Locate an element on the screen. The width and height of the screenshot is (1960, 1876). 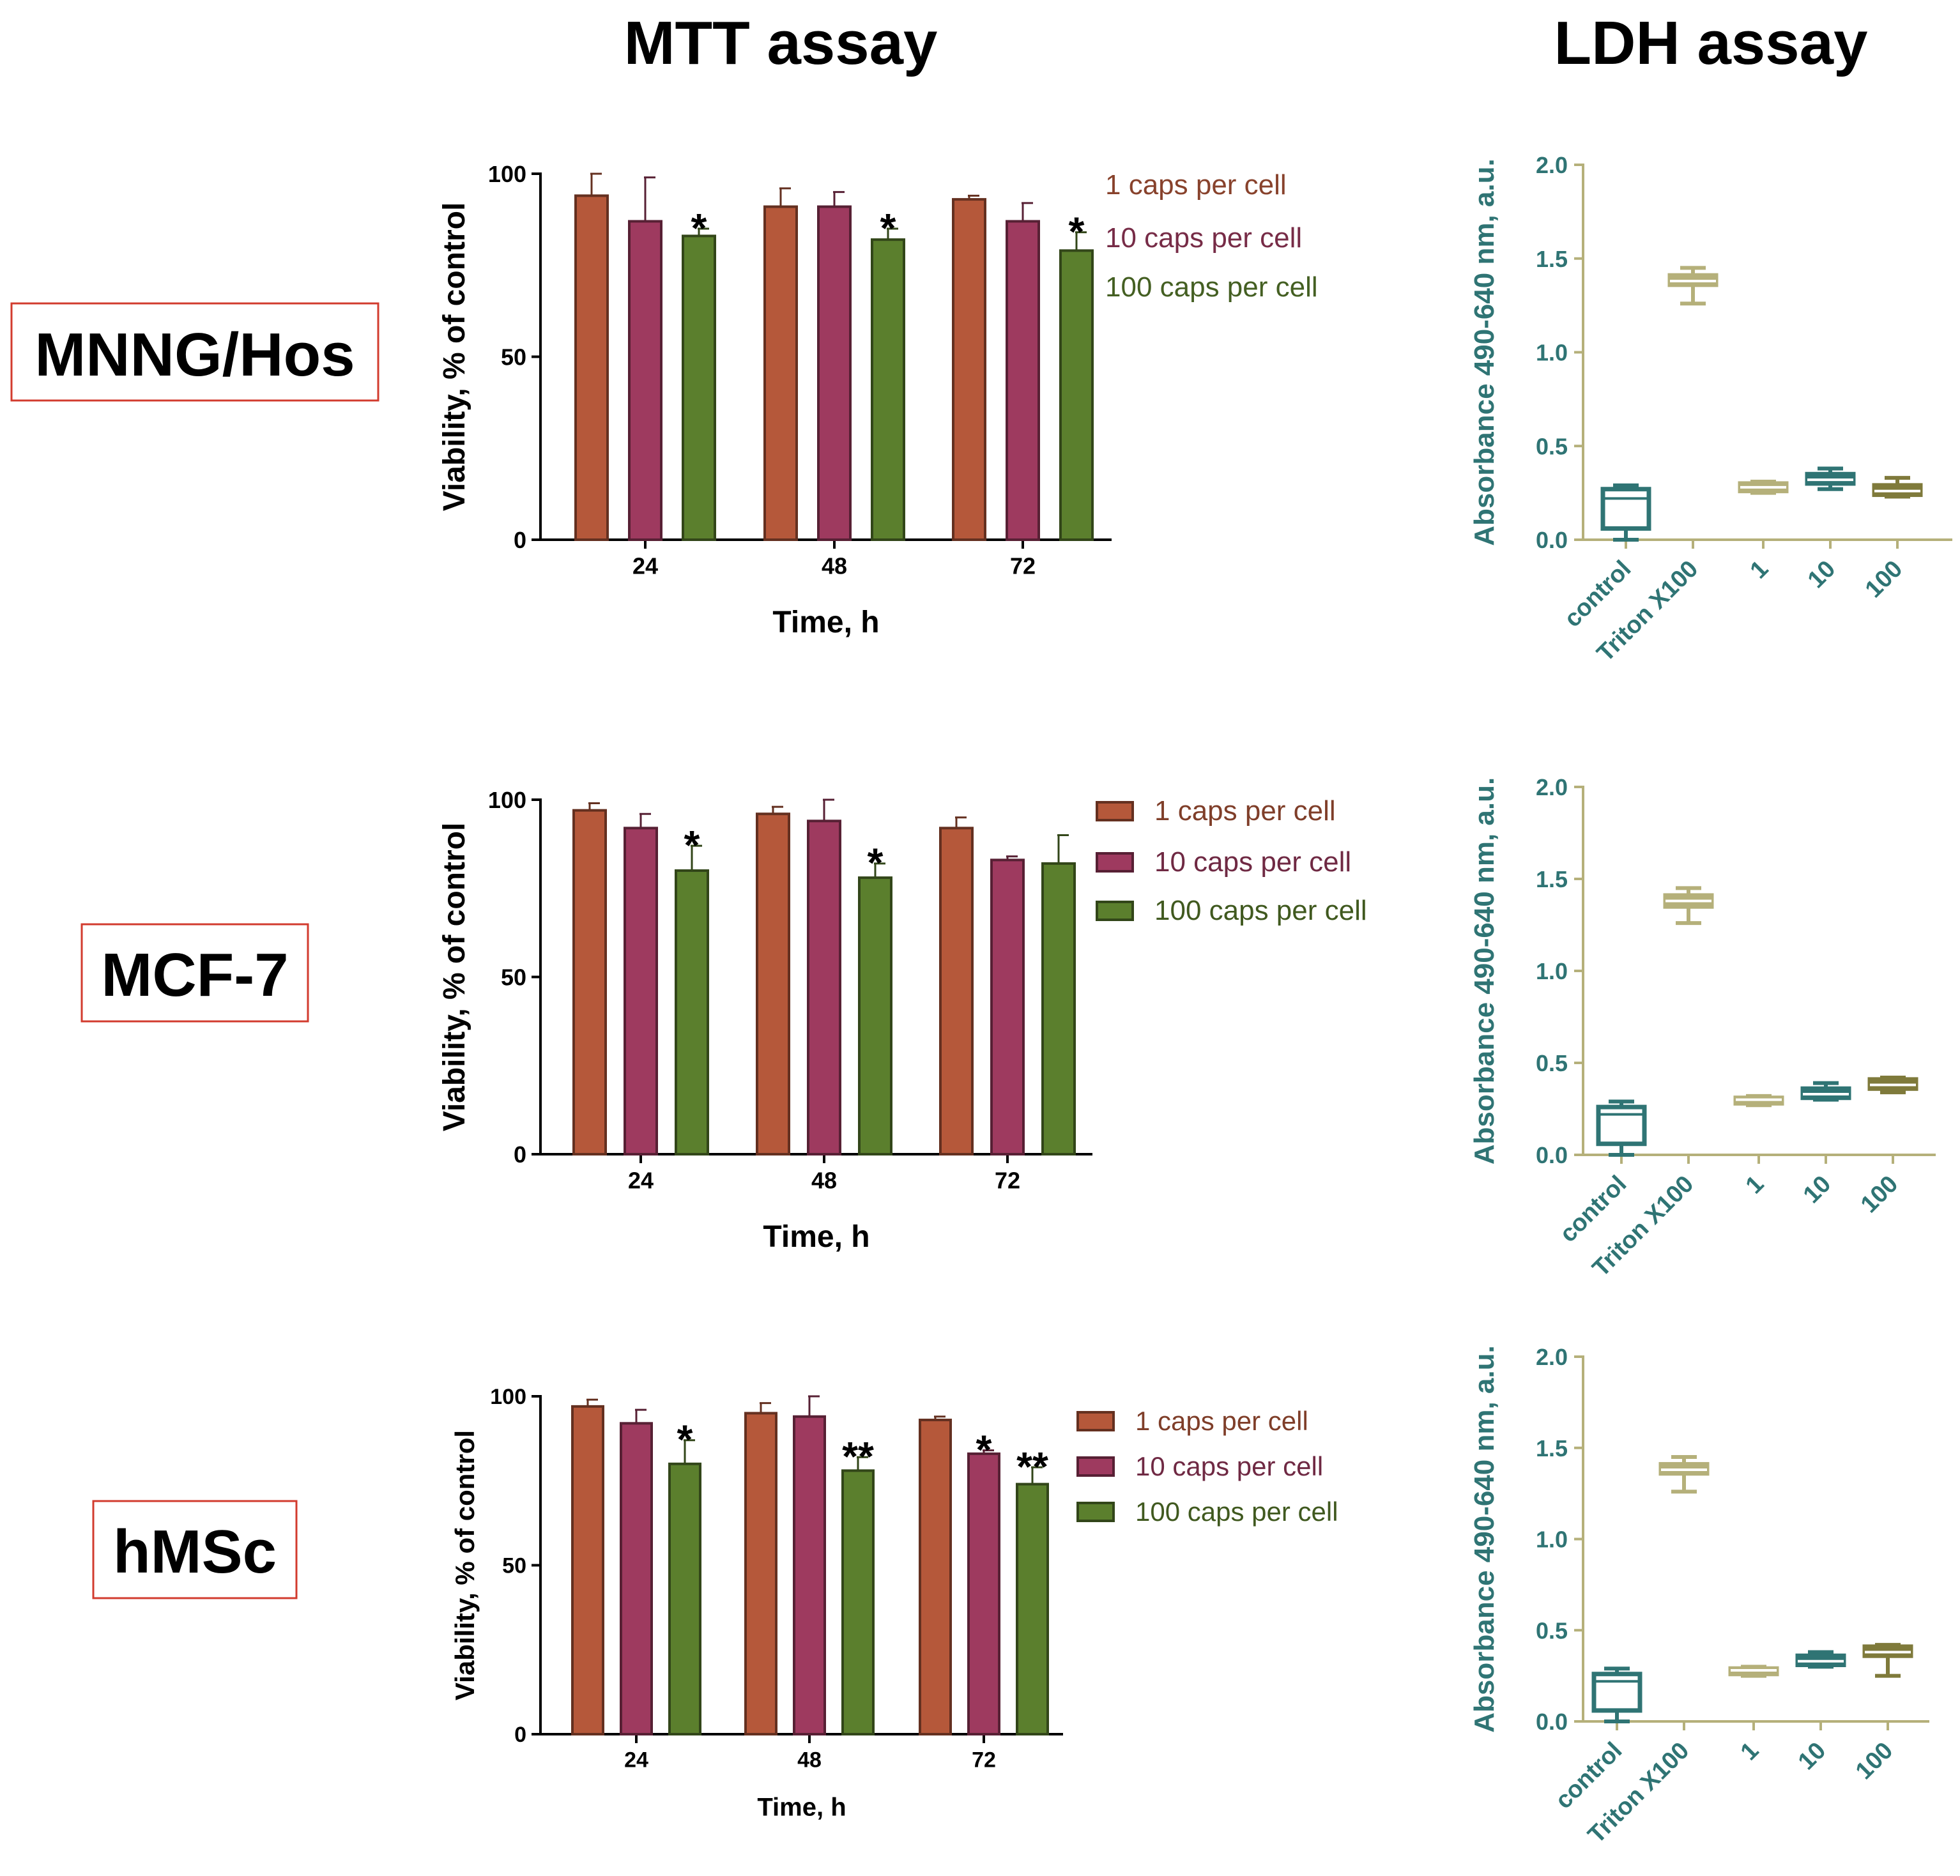
cell-line-text: MCF-7 is located at coordinates (194, 975).